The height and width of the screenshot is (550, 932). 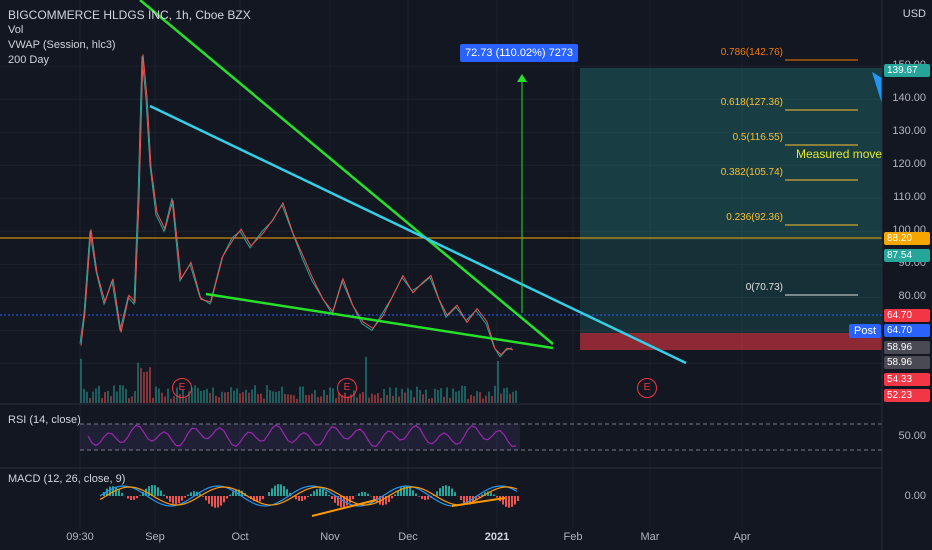 What do you see at coordinates (731, 341) in the screenshot?
I see `stop-zone` at bounding box center [731, 341].